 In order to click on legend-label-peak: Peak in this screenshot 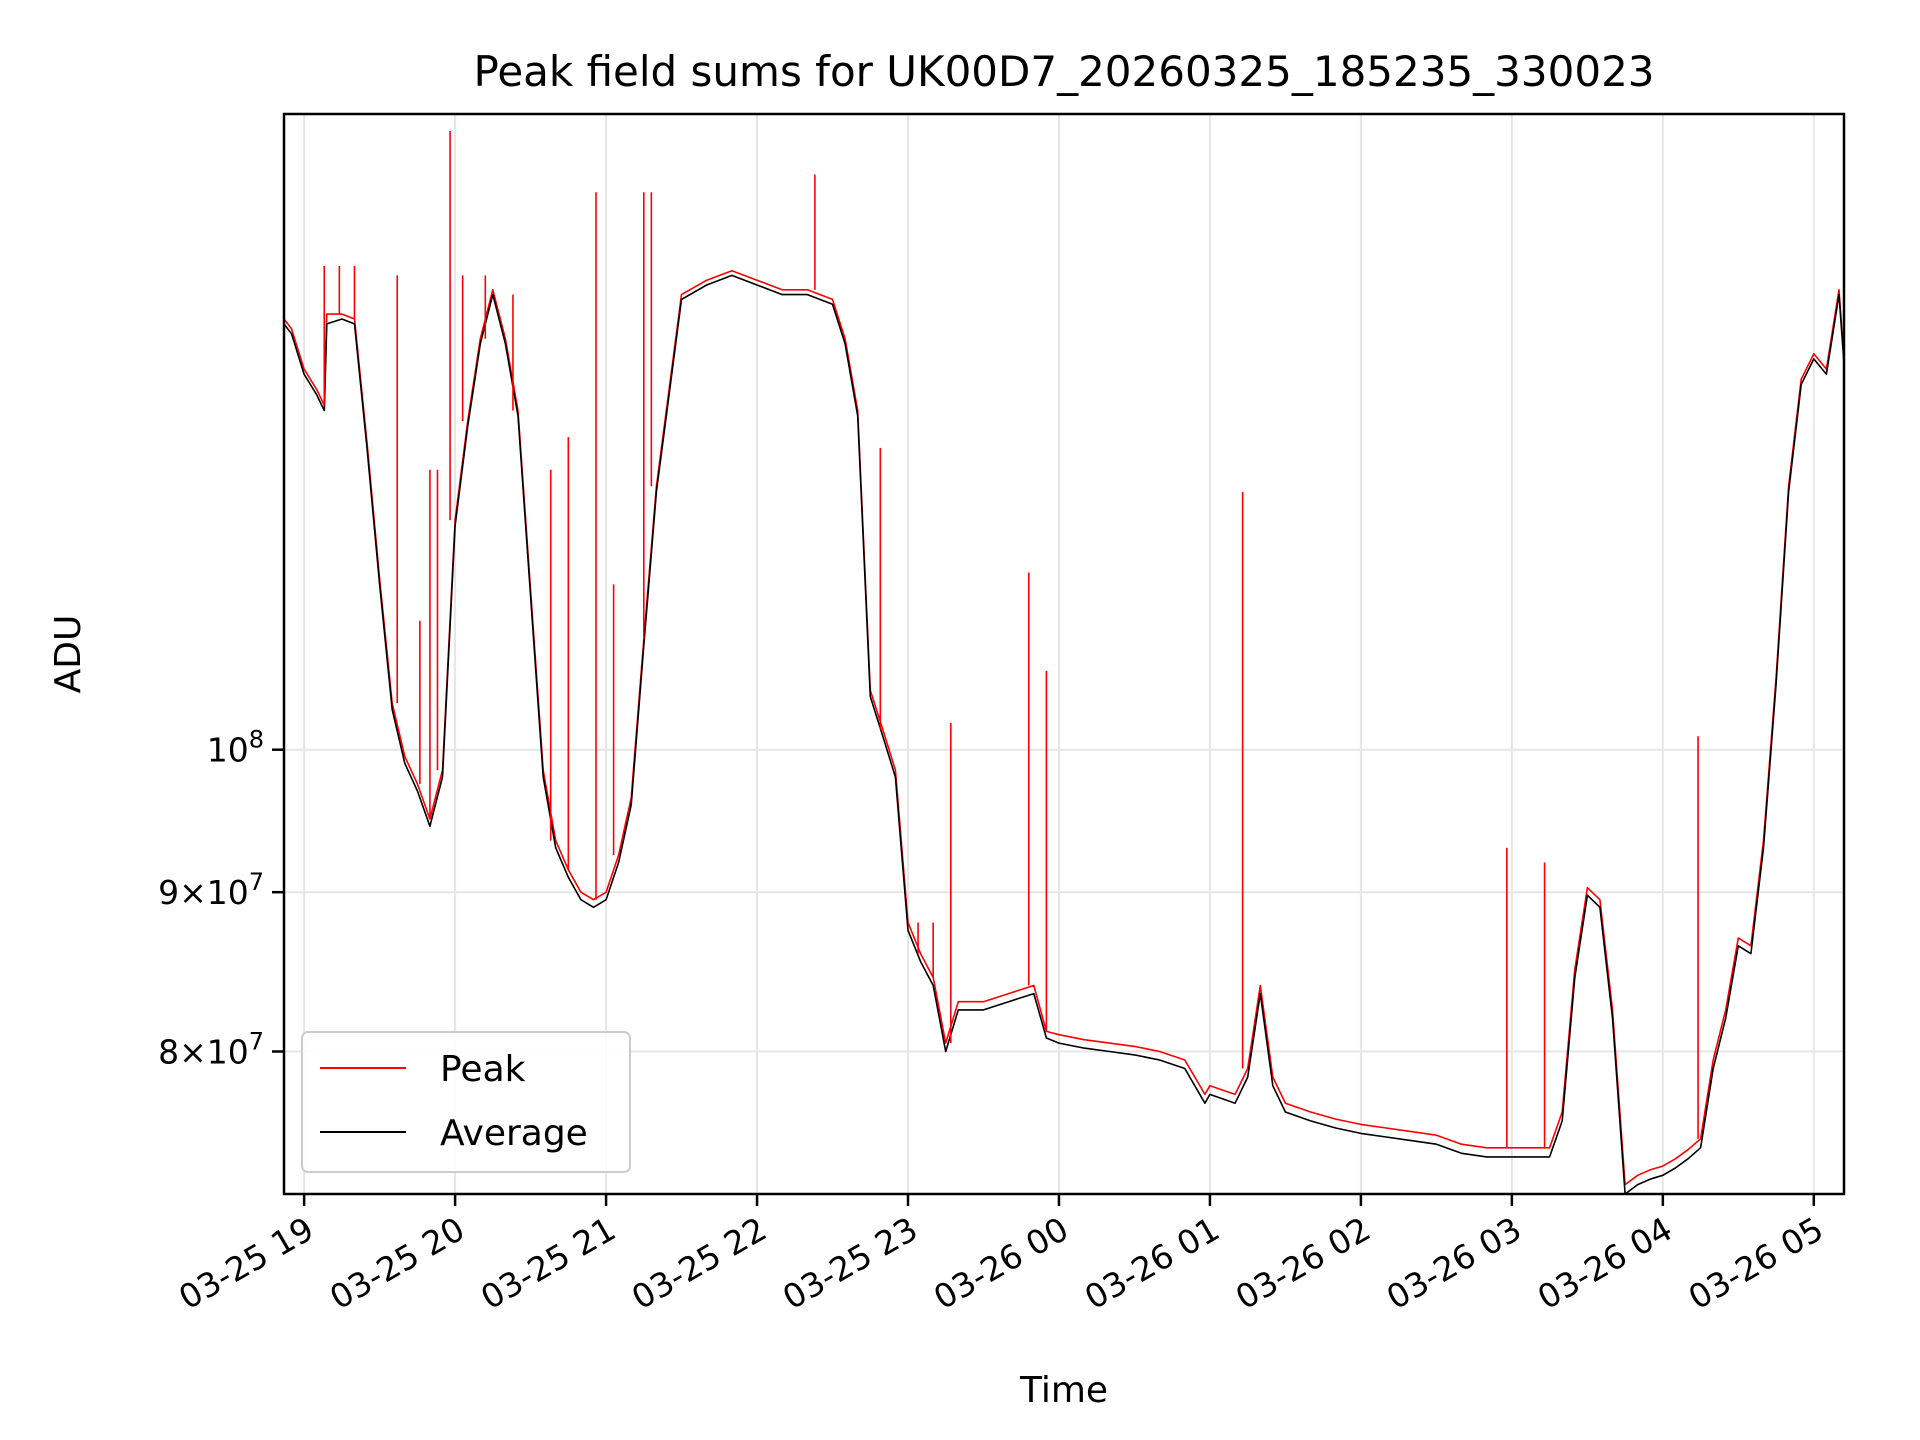, I will do `click(483, 1069)`.